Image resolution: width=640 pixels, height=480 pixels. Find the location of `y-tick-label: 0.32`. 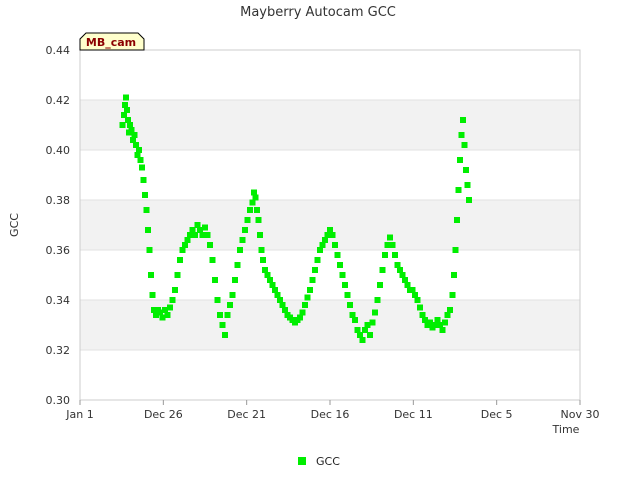

y-tick-label: 0.32 is located at coordinates (58, 350).